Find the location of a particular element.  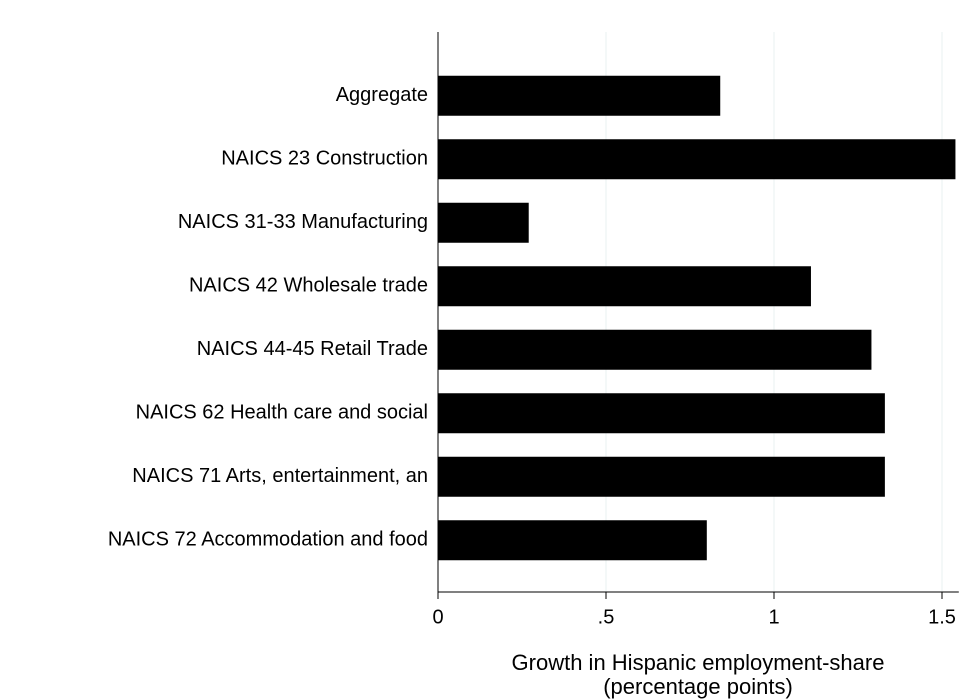

x-axis-label: (percentage points) is located at coordinates (698, 686).